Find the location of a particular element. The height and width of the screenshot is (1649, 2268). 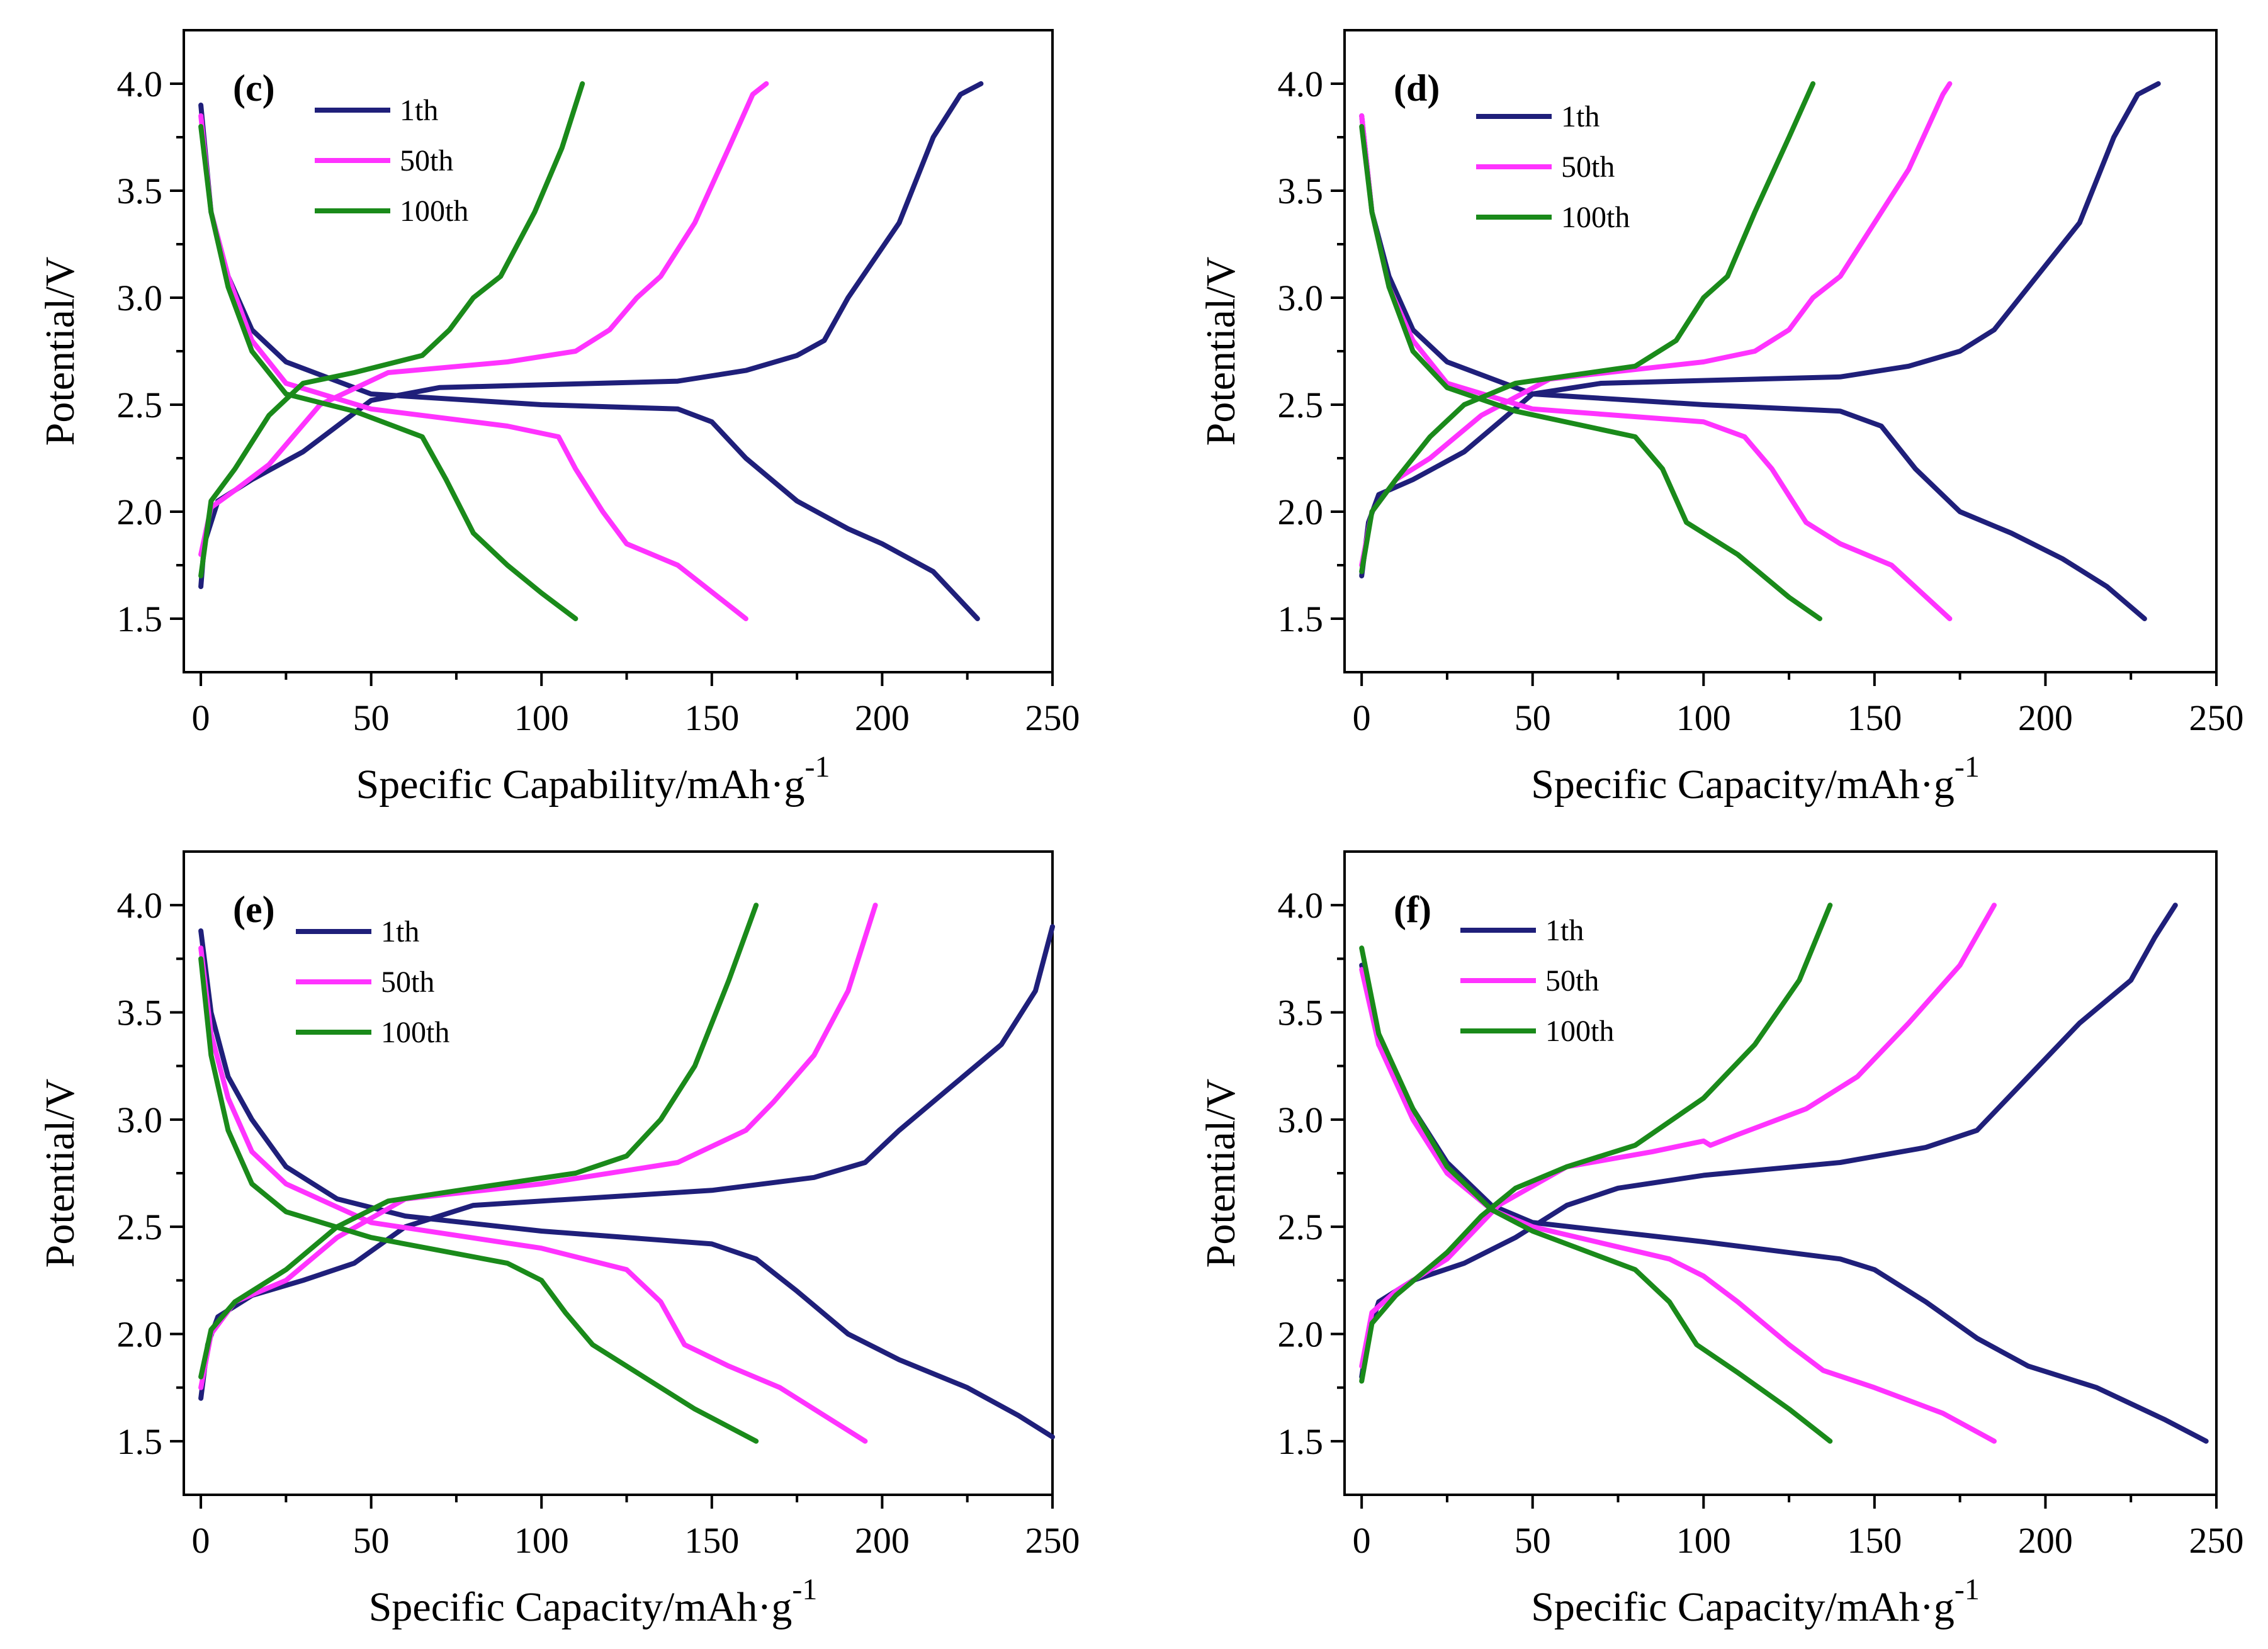

plot-frame is located at coordinates (618, 351).